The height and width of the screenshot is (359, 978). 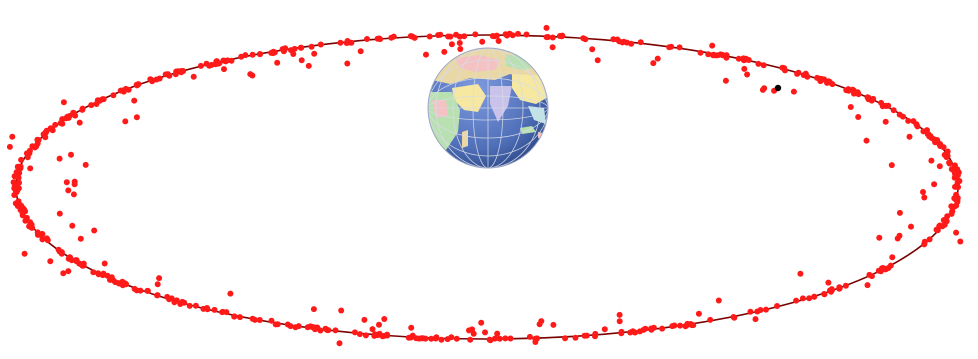 What do you see at coordinates (778, 88) in the screenshot?
I see `highlighted-satellites` at bounding box center [778, 88].